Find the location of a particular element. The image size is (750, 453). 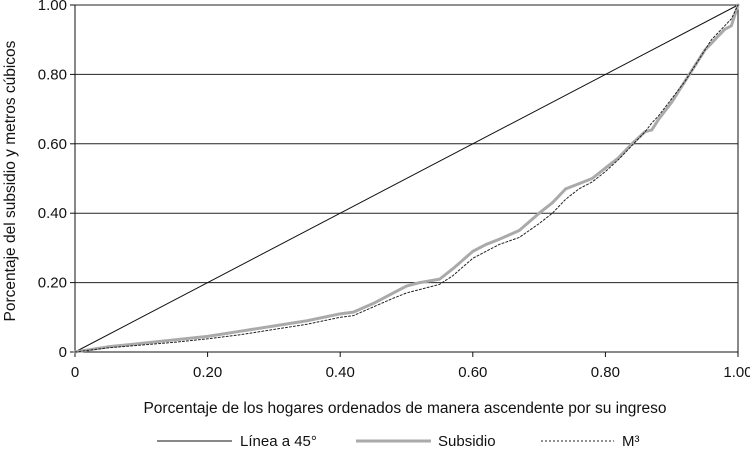

y-tick-label-3: 0.60 is located at coordinates (52, 144).